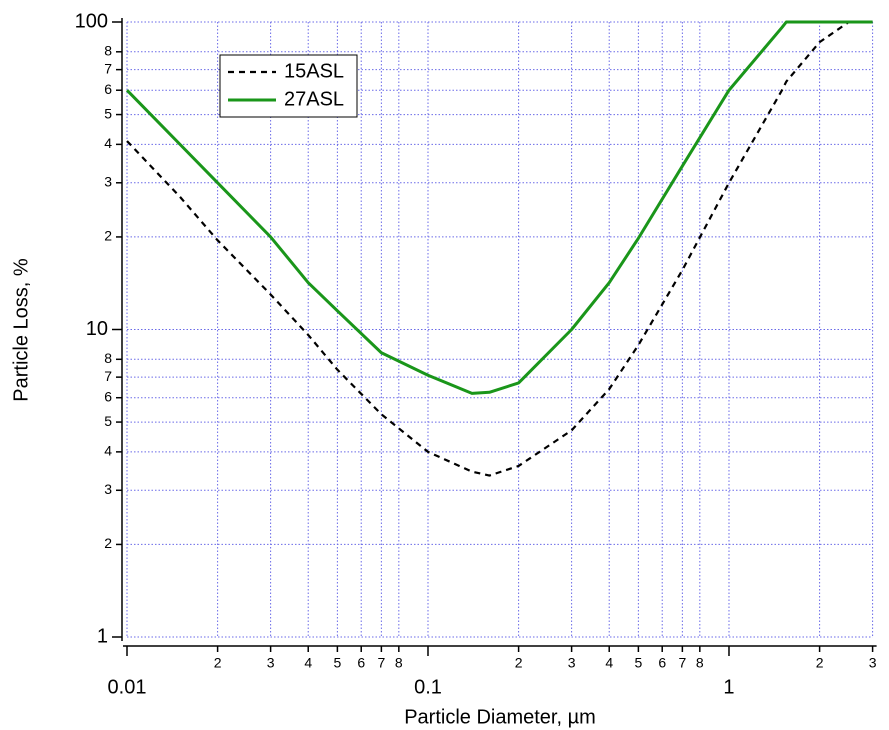 This screenshot has height=730, width=889. Describe the element at coordinates (728, 687) in the screenshot. I see `x-tick-label: 1` at that location.